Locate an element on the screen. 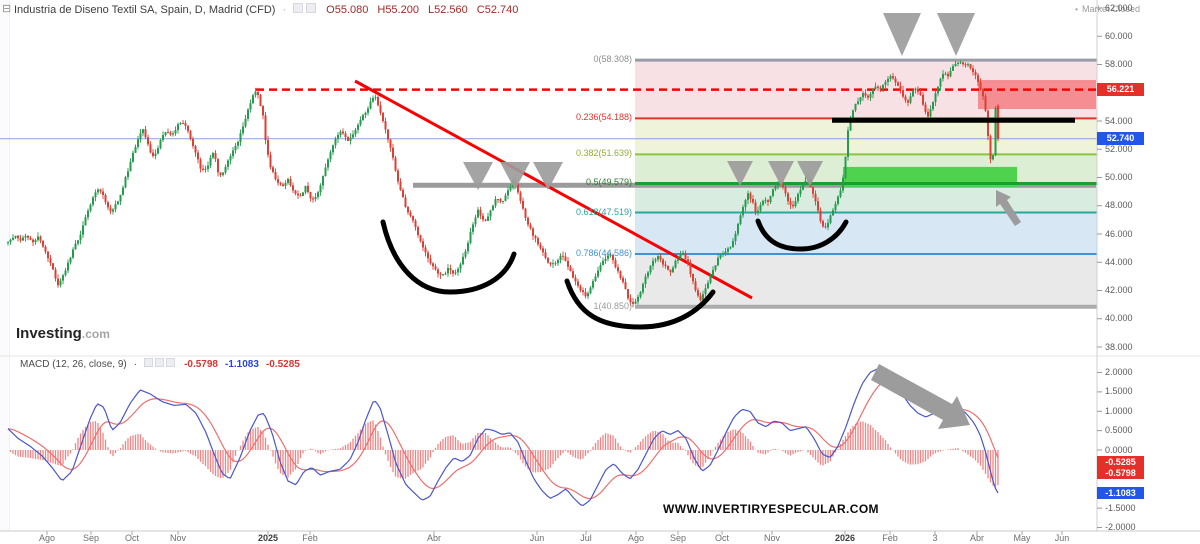 The image size is (1200, 544). fib-label: 0.236(54.188) is located at coordinates (603, 117).